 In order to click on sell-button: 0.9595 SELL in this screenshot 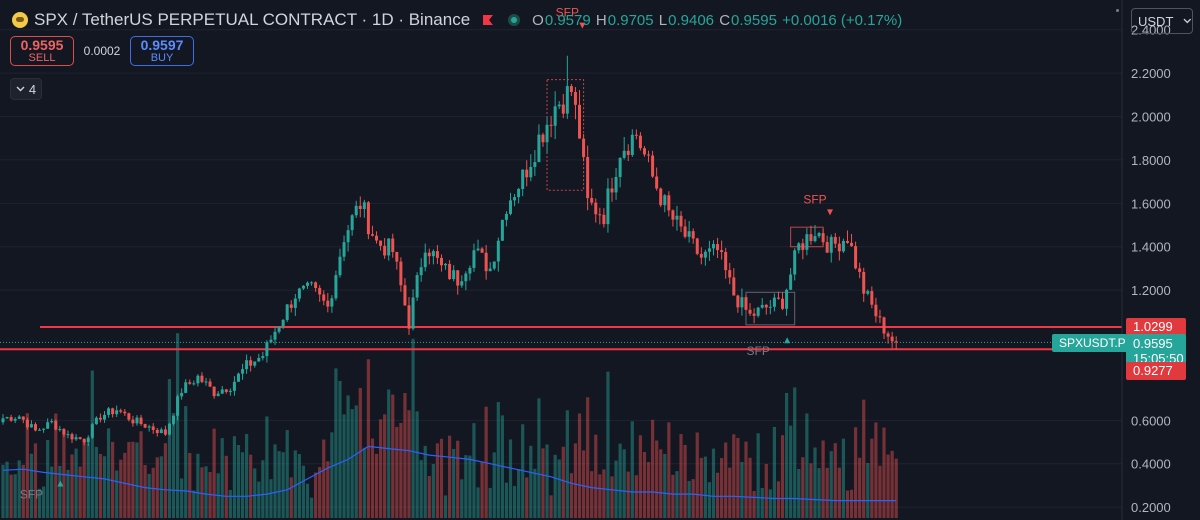, I will do `click(42, 51)`.